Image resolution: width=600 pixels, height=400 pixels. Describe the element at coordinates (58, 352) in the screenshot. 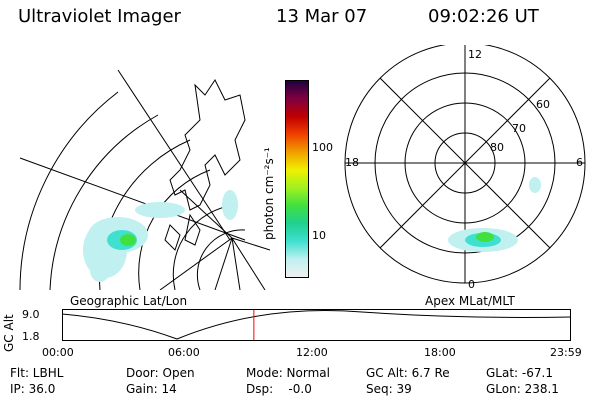

I see `xtick-0000: 00:00` at that location.